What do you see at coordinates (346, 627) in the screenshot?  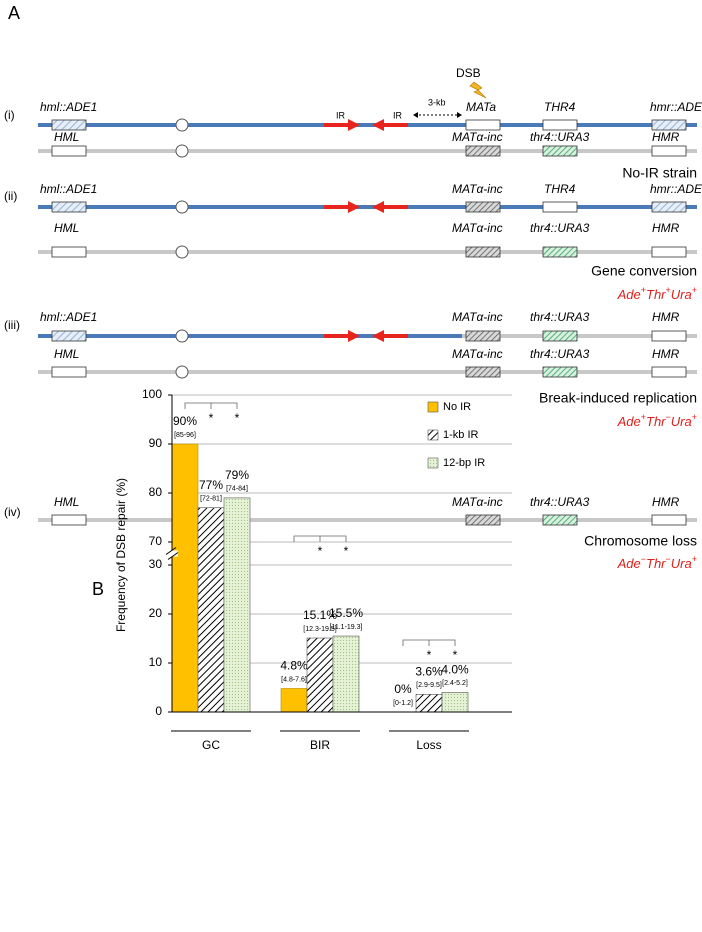 I see `interval-label: [11.1-19.3]` at bounding box center [346, 627].